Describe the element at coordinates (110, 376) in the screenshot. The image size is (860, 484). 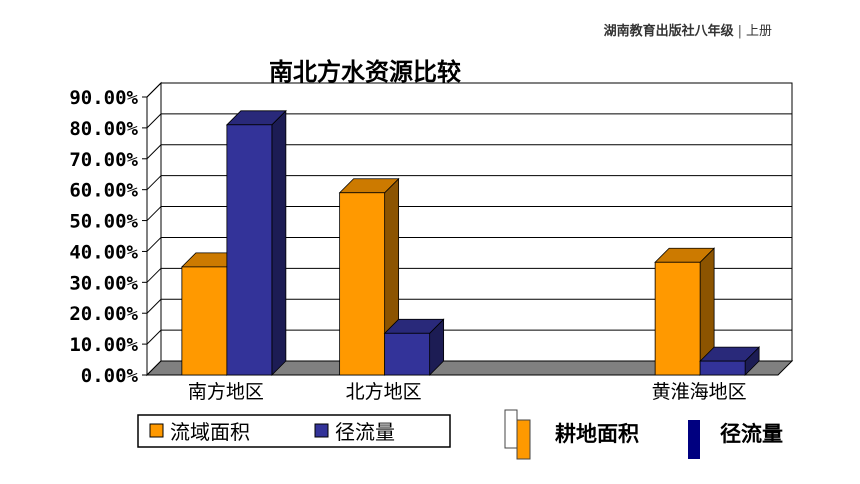
I see `y-tick-label: 0.00%` at that location.